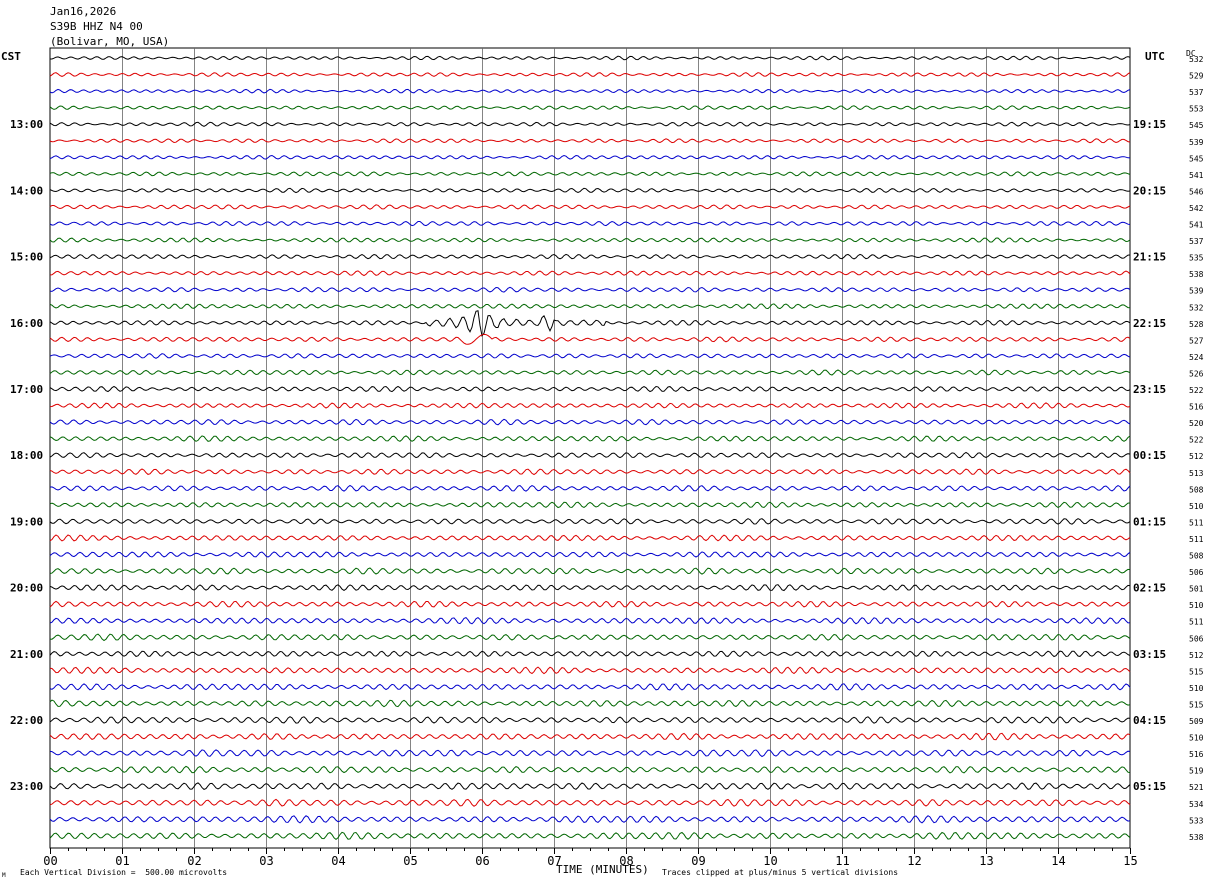 The width and height of the screenshot is (1210, 886). What do you see at coordinates (1196, 125) in the screenshot?
I see `dc-offset-label: 545` at bounding box center [1196, 125].